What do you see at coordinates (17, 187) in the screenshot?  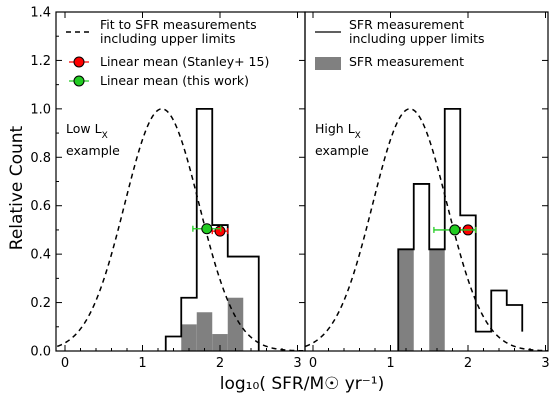 I see `y-axis-label: Relative Count` at bounding box center [17, 187].